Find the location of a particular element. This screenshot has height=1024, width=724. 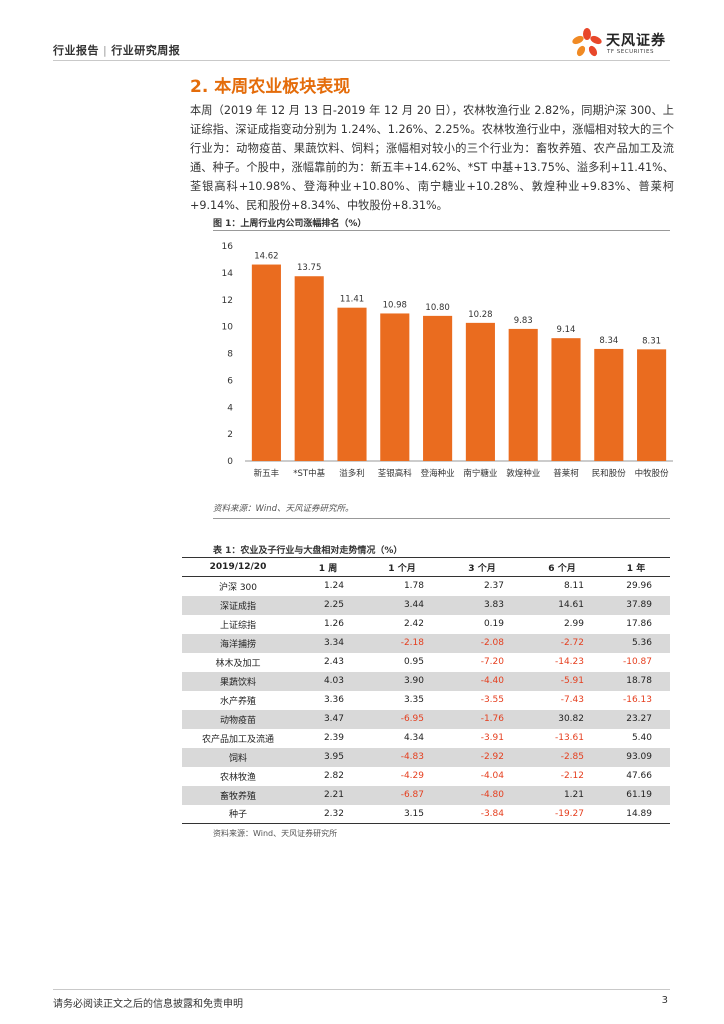

data-label: 9.14 is located at coordinates (566, 330).